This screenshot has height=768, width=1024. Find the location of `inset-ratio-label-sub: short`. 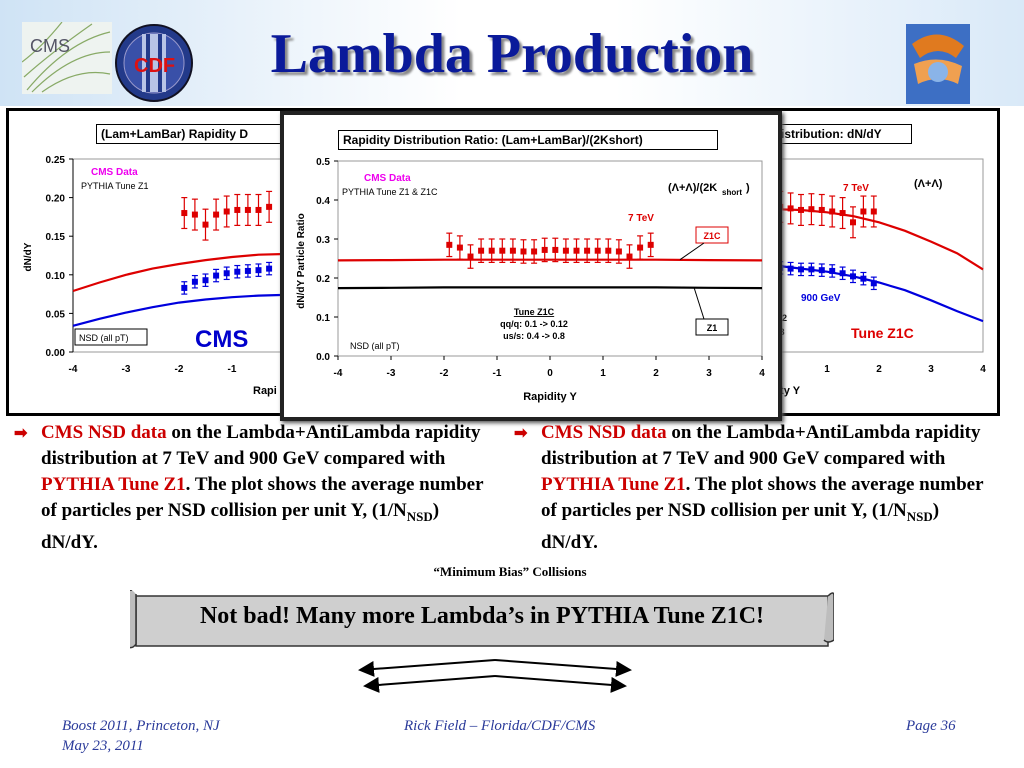

inset-ratio-label-sub: short is located at coordinates (732, 192).